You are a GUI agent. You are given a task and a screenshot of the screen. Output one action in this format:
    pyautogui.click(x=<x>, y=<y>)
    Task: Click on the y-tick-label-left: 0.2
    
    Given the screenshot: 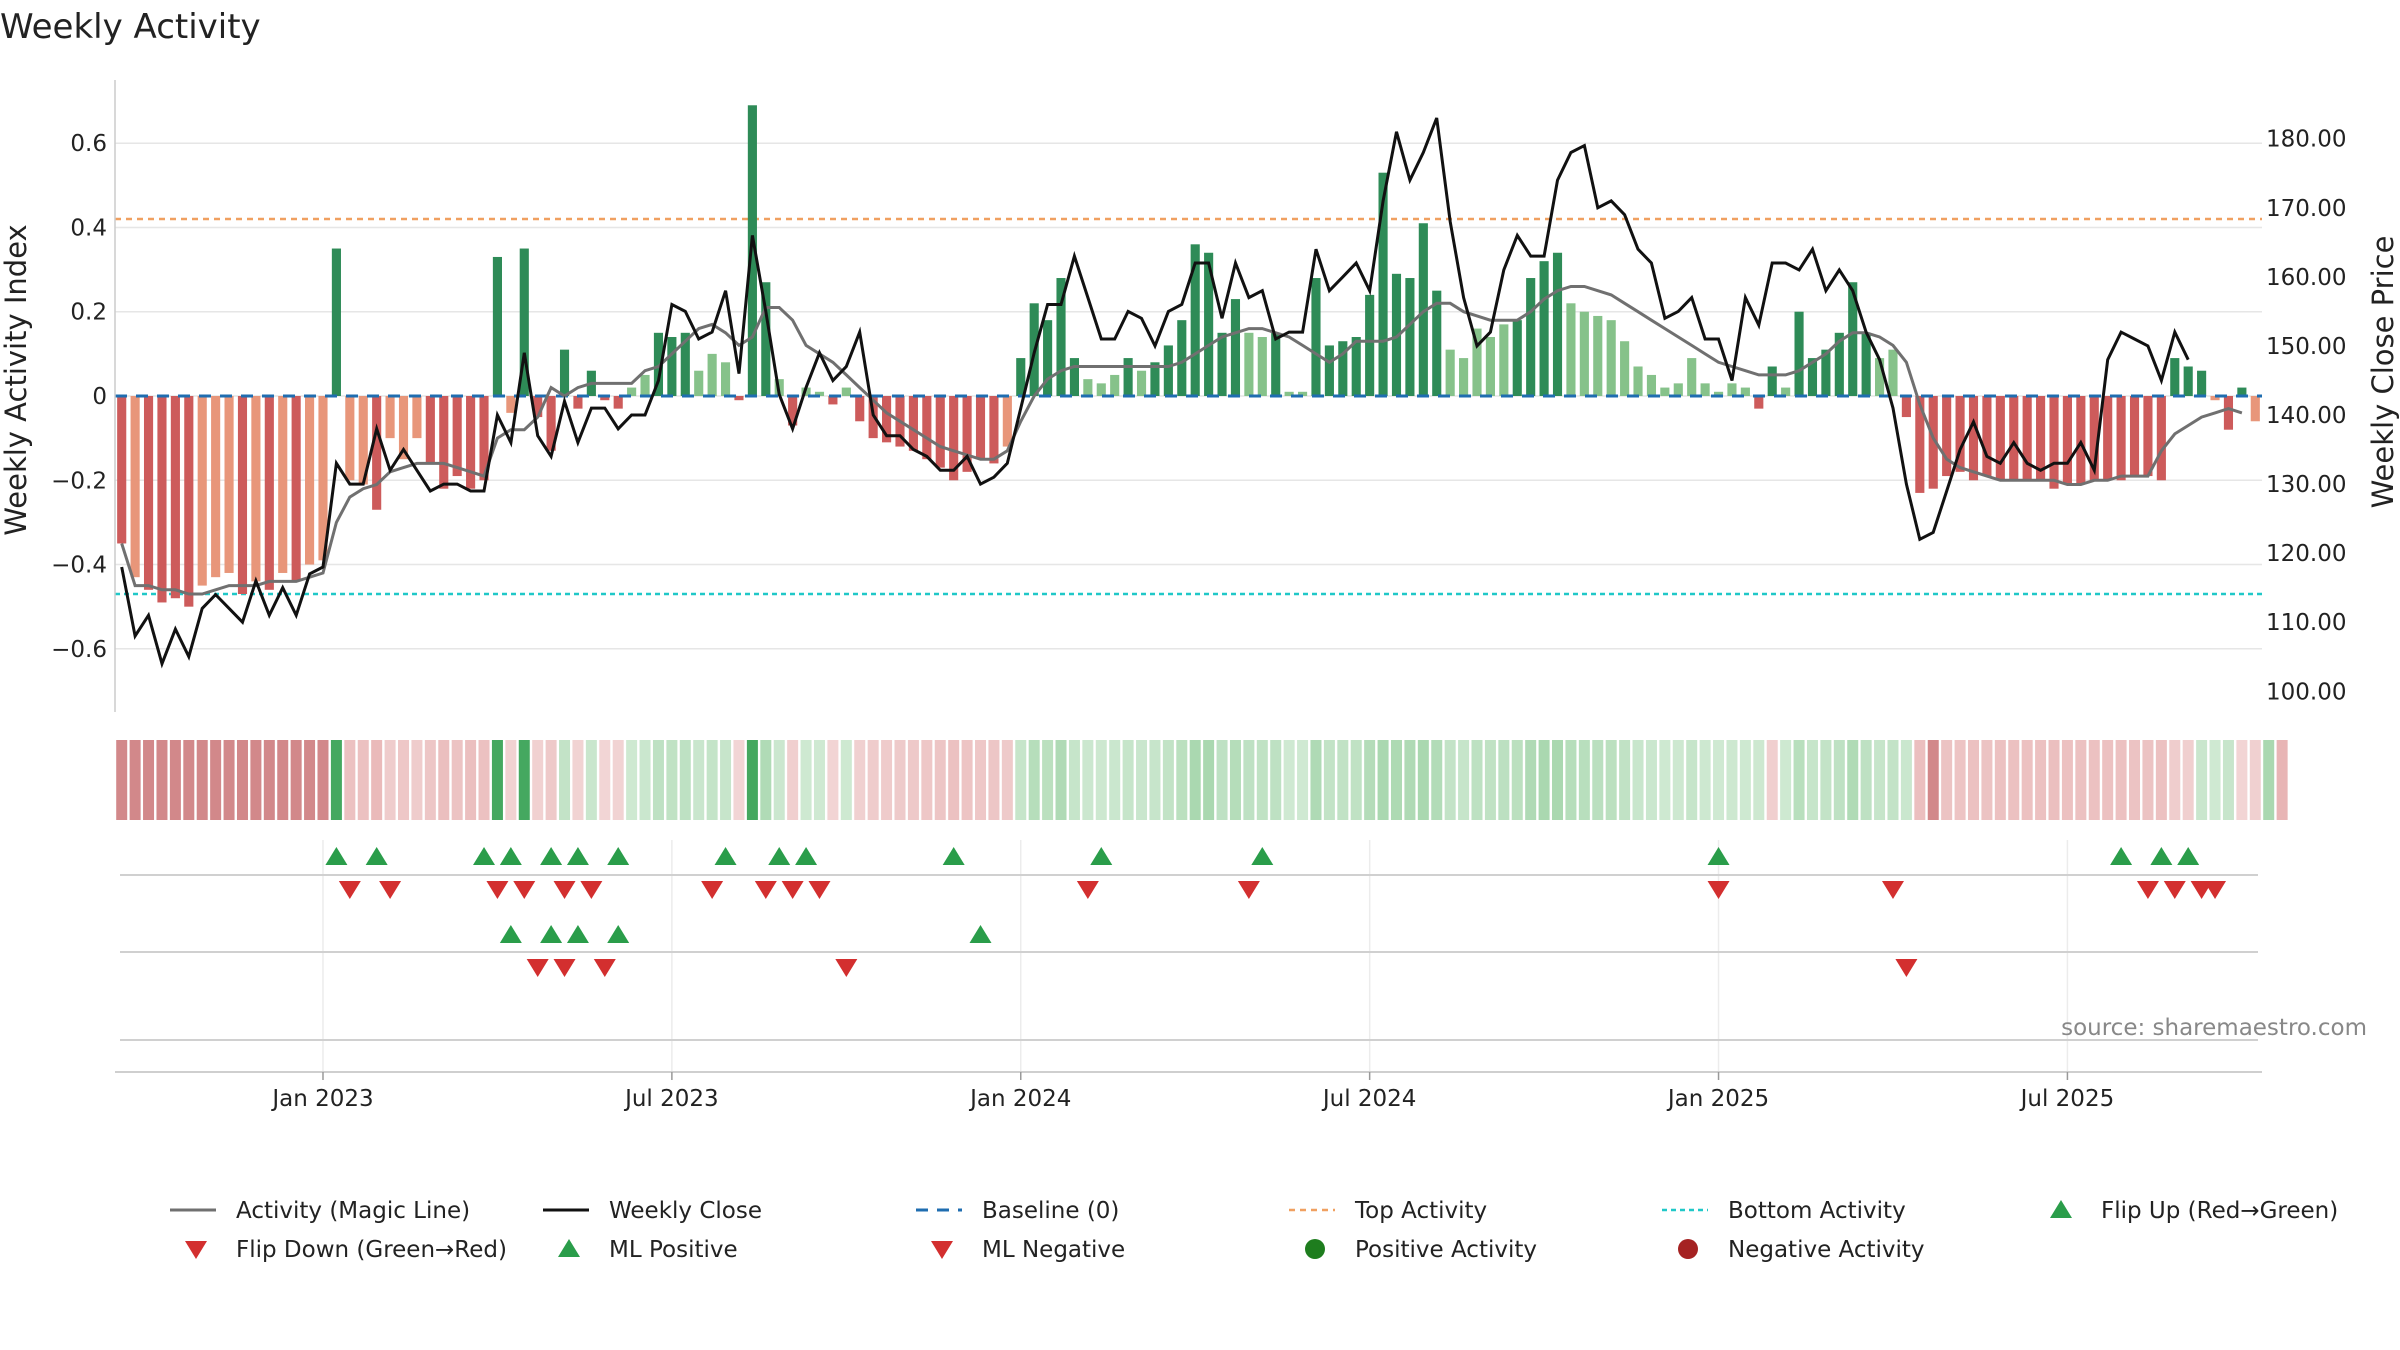 What is the action you would take?
    pyautogui.click(x=88, y=313)
    